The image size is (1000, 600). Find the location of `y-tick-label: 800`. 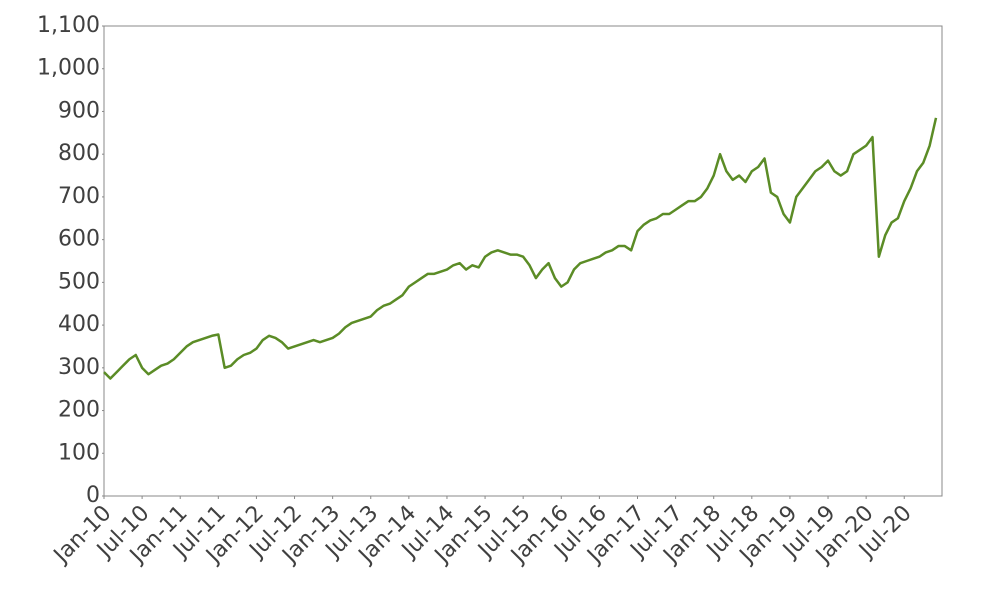

y-tick-label: 800 is located at coordinates (79, 153).